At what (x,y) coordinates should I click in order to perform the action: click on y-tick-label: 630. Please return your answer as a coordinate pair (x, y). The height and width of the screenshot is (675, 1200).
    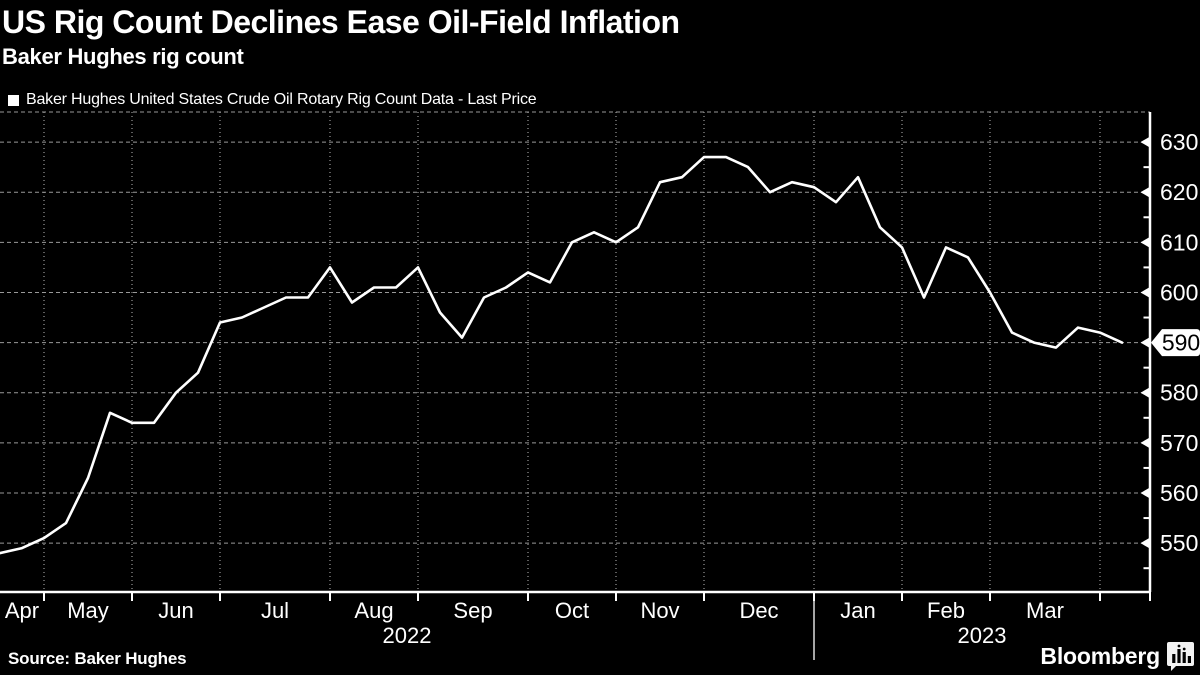
    Looking at the image, I should click on (1179, 142).